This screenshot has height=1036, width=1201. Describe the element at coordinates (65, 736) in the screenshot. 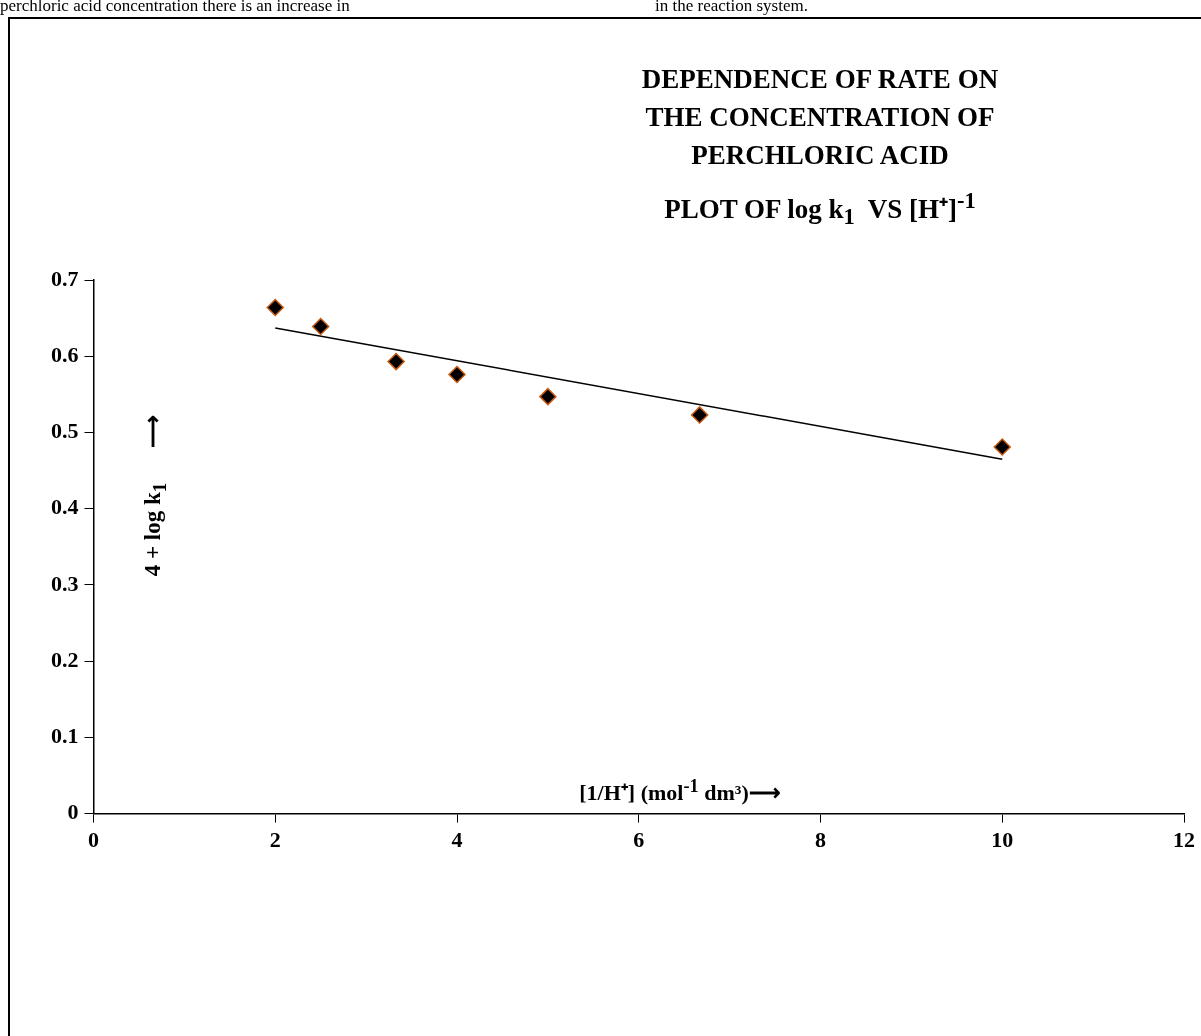

I see `y-tick-label: 0.1` at that location.